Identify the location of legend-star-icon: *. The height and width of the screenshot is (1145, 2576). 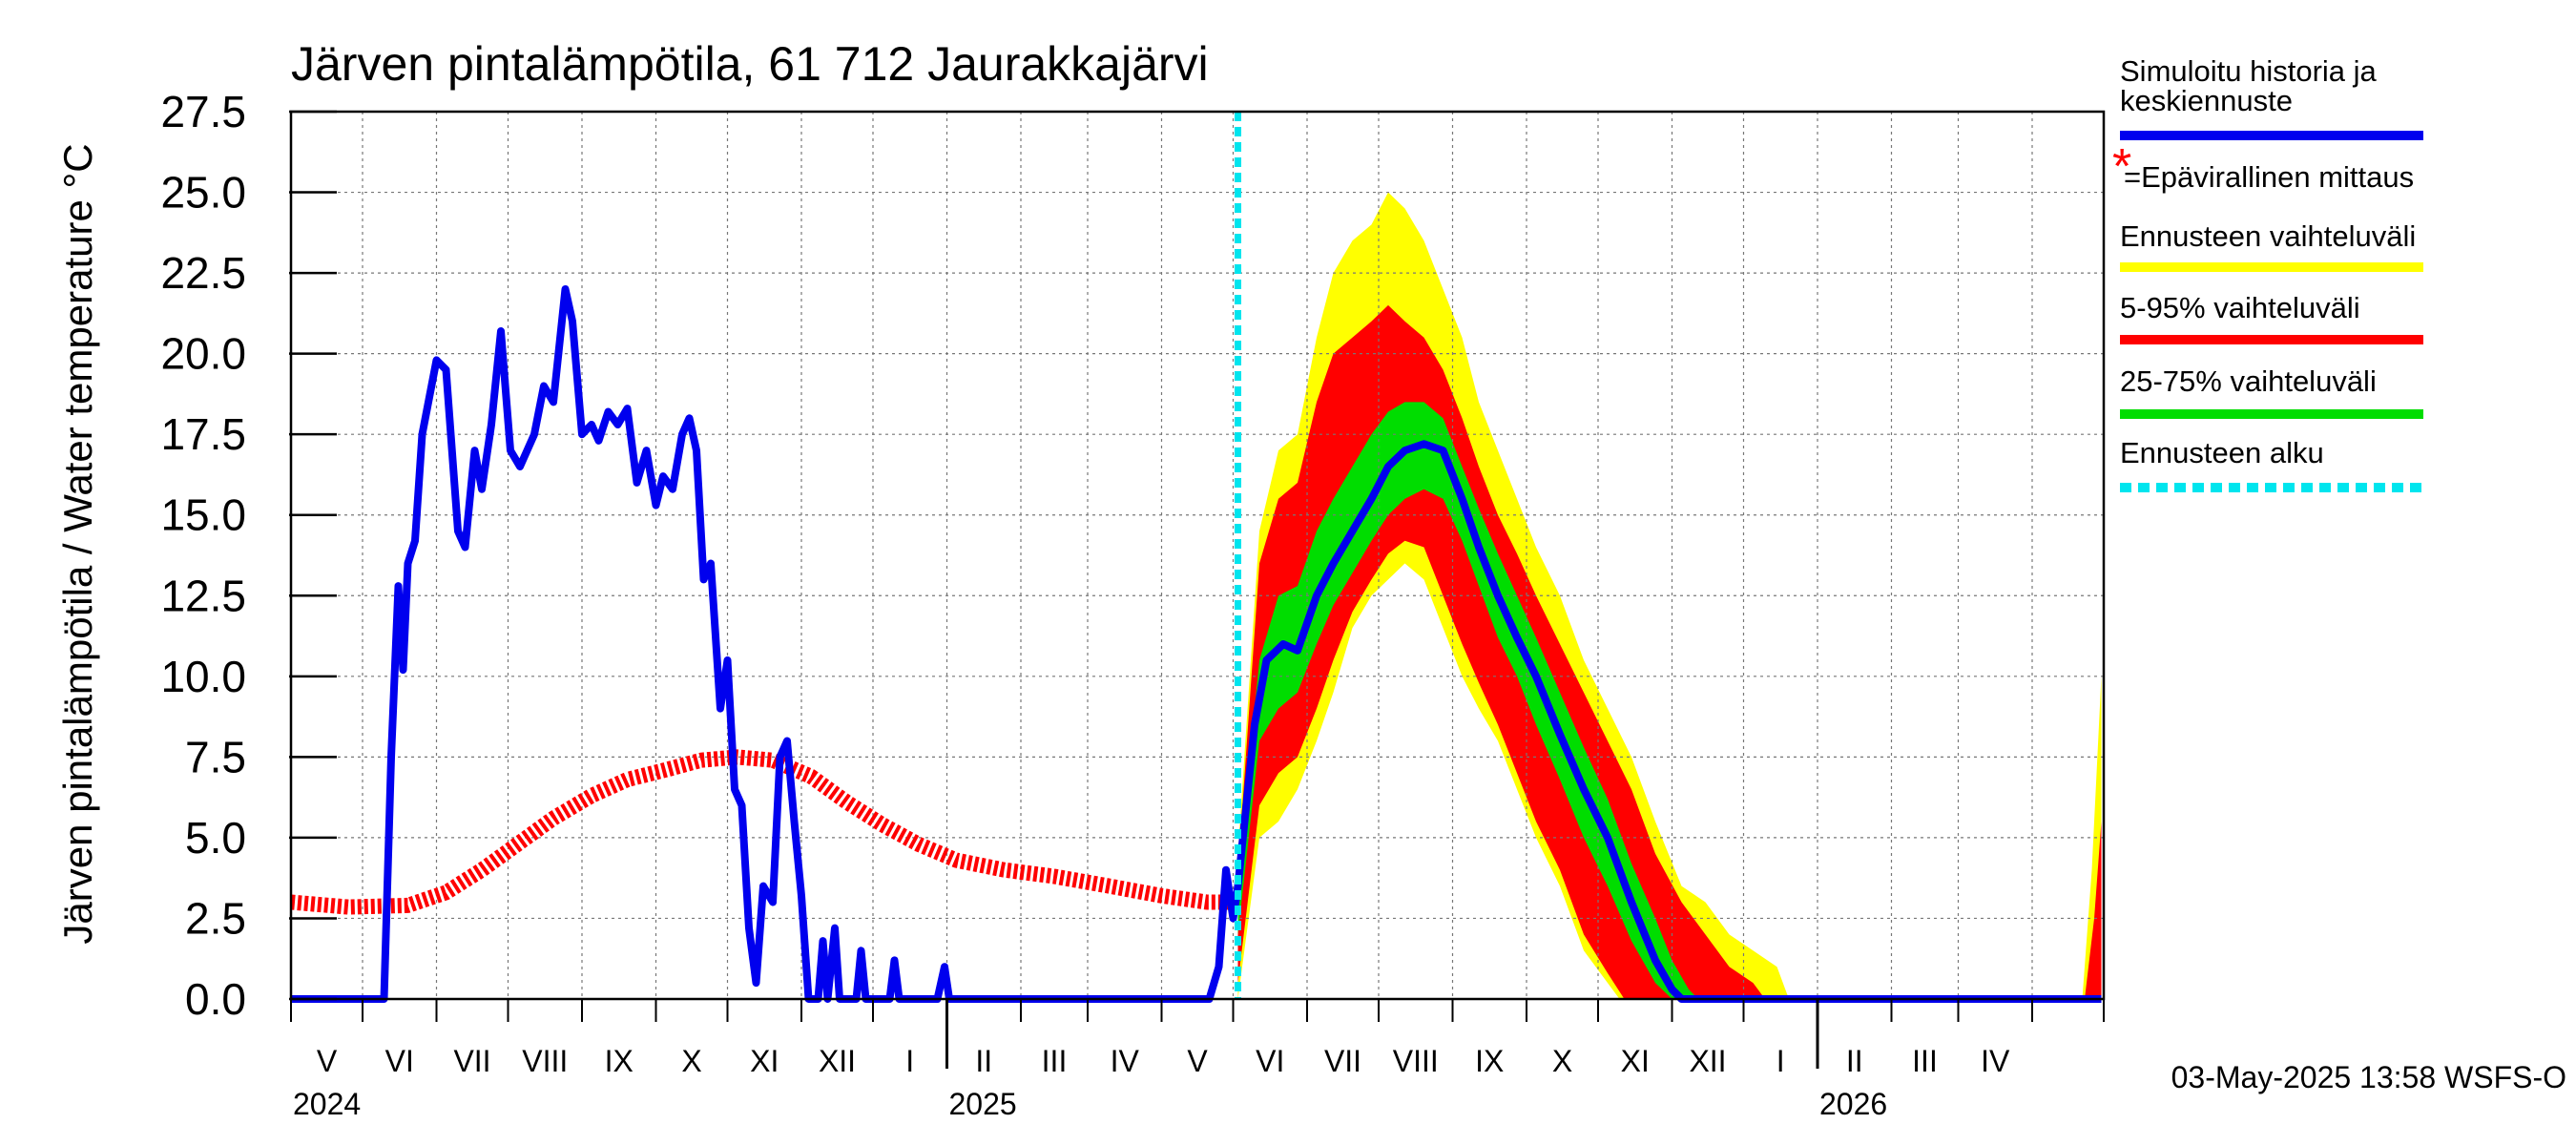
(2121, 167).